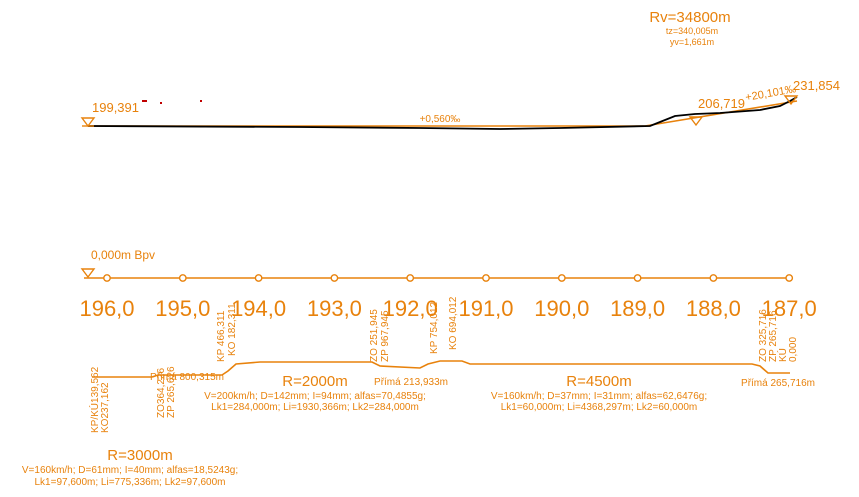 This screenshot has height=497, width=859. I want to click on straight-1-label: Přímá 800,315m, so click(187, 377).